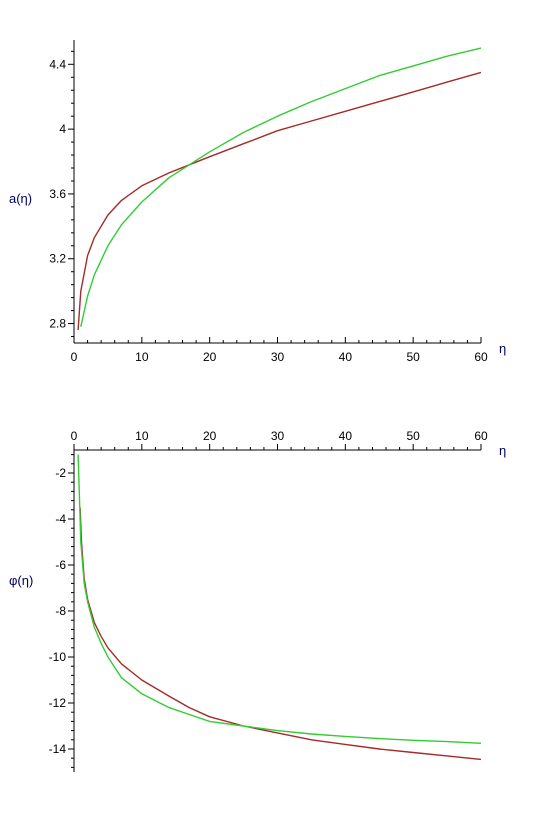 The width and height of the screenshot is (546, 830). What do you see at coordinates (57, 64) in the screenshot?
I see `y-tick-label: 4.4` at bounding box center [57, 64].